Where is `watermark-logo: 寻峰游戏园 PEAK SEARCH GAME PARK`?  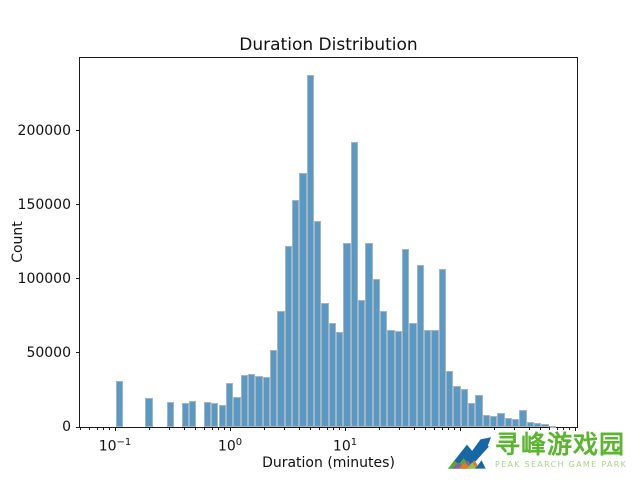
watermark-logo: 寻峰游戏园 PEAK SEARCH GAME PARK is located at coordinates (543, 454).